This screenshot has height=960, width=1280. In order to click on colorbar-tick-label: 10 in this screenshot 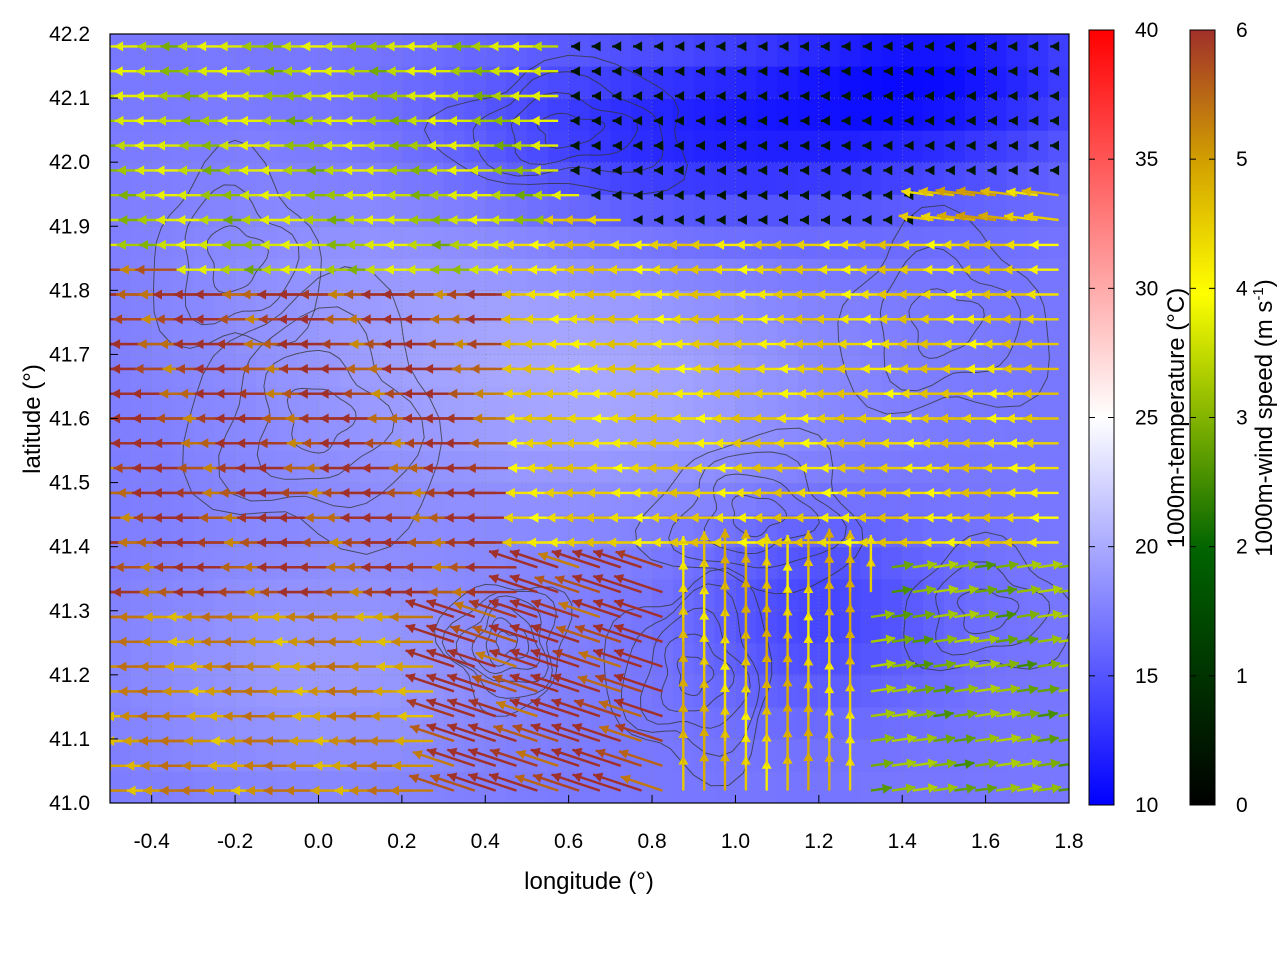, I will do `click(1146, 805)`.